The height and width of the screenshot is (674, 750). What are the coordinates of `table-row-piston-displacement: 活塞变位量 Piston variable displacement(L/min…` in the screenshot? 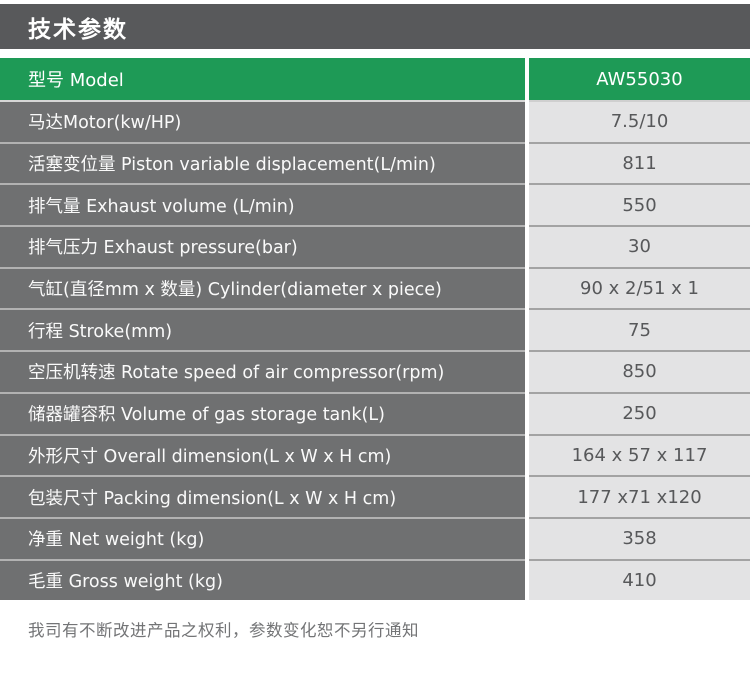 It's located at (375, 162).